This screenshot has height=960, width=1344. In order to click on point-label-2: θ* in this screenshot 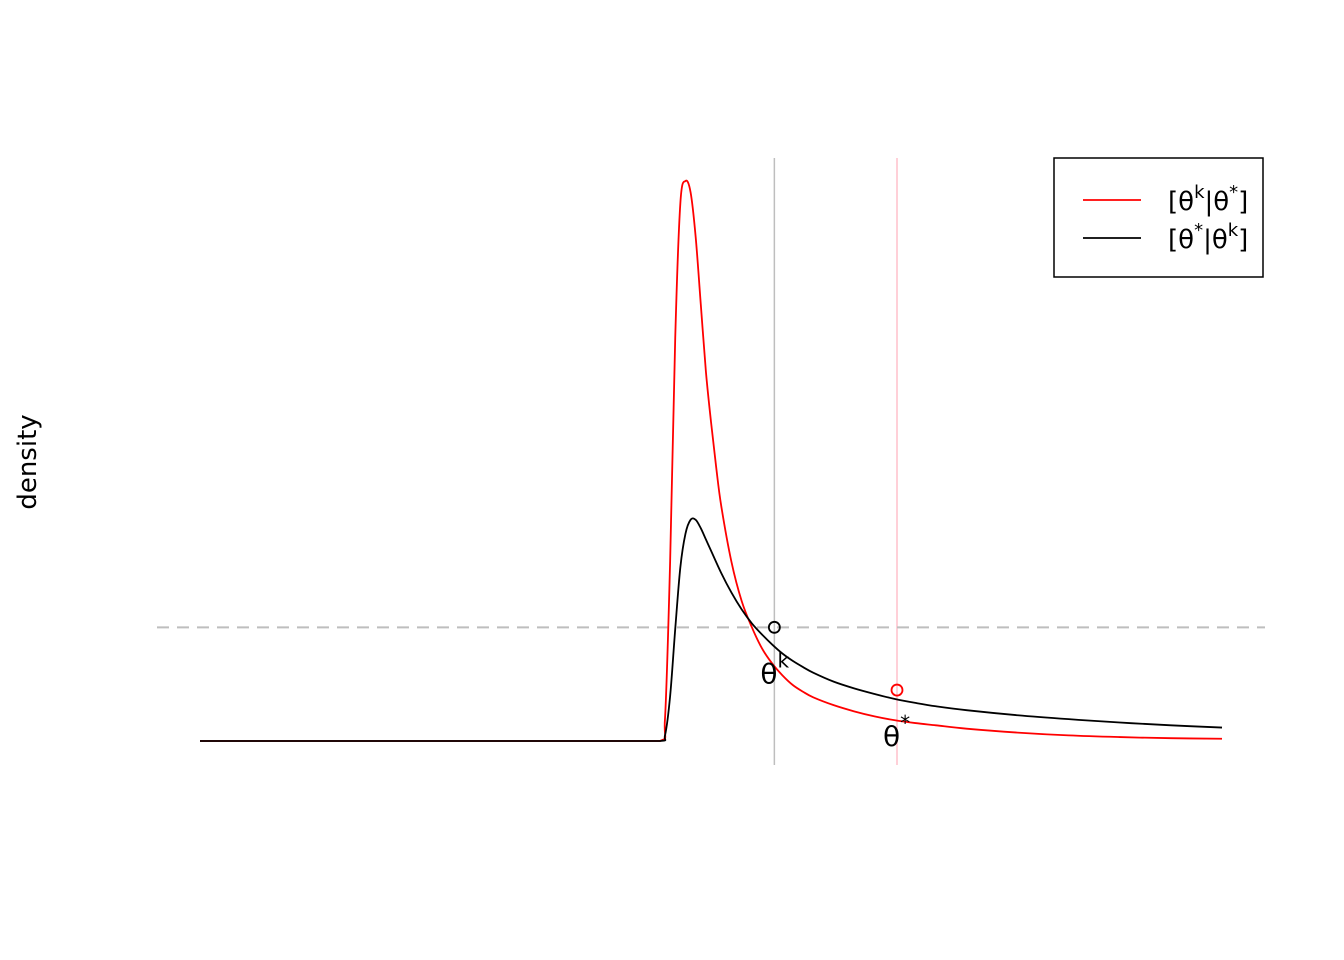, I will do `click(896, 732)`.